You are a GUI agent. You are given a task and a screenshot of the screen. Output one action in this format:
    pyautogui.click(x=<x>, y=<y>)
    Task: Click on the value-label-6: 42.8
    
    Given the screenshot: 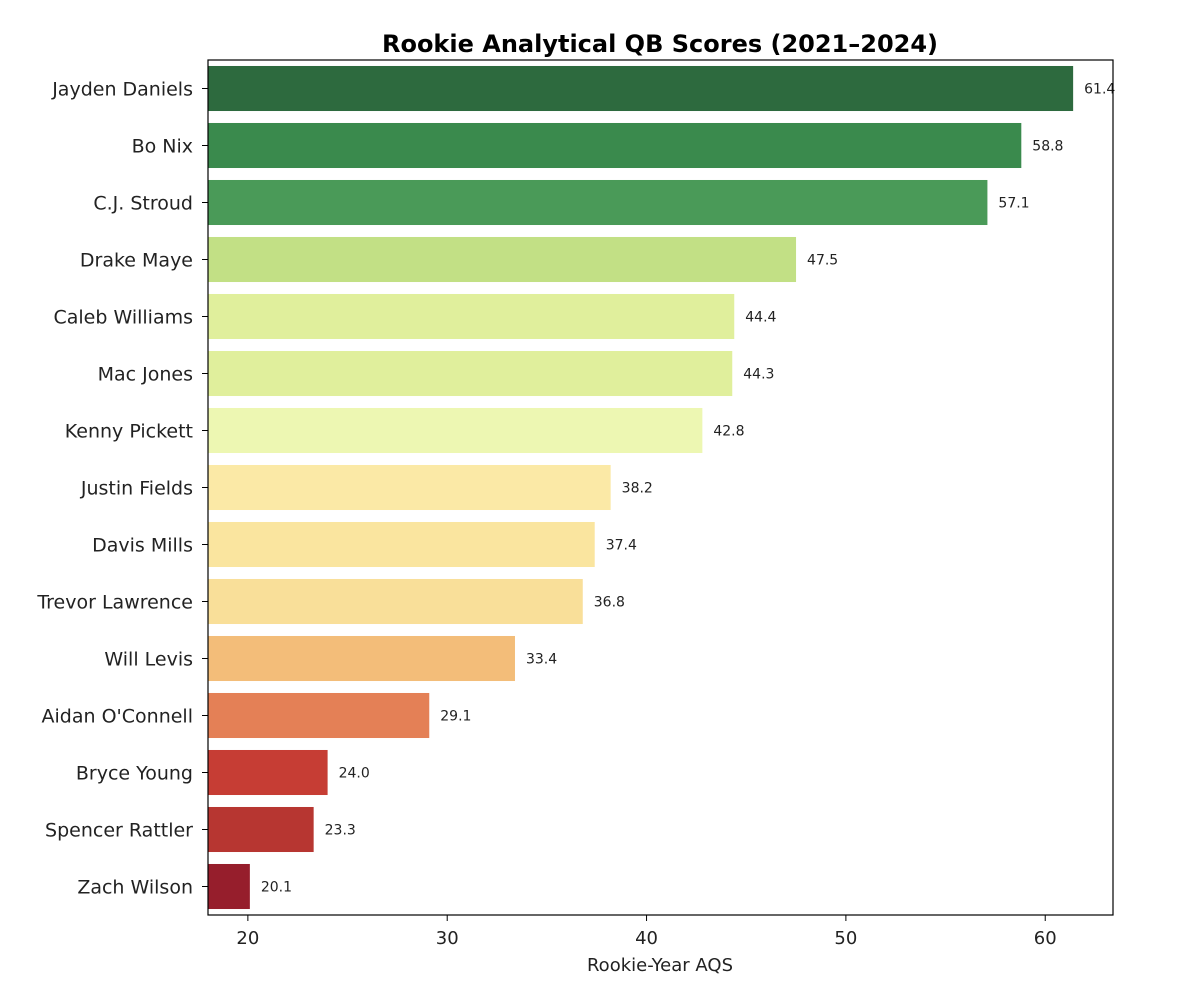 What is the action you would take?
    pyautogui.click(x=728, y=432)
    